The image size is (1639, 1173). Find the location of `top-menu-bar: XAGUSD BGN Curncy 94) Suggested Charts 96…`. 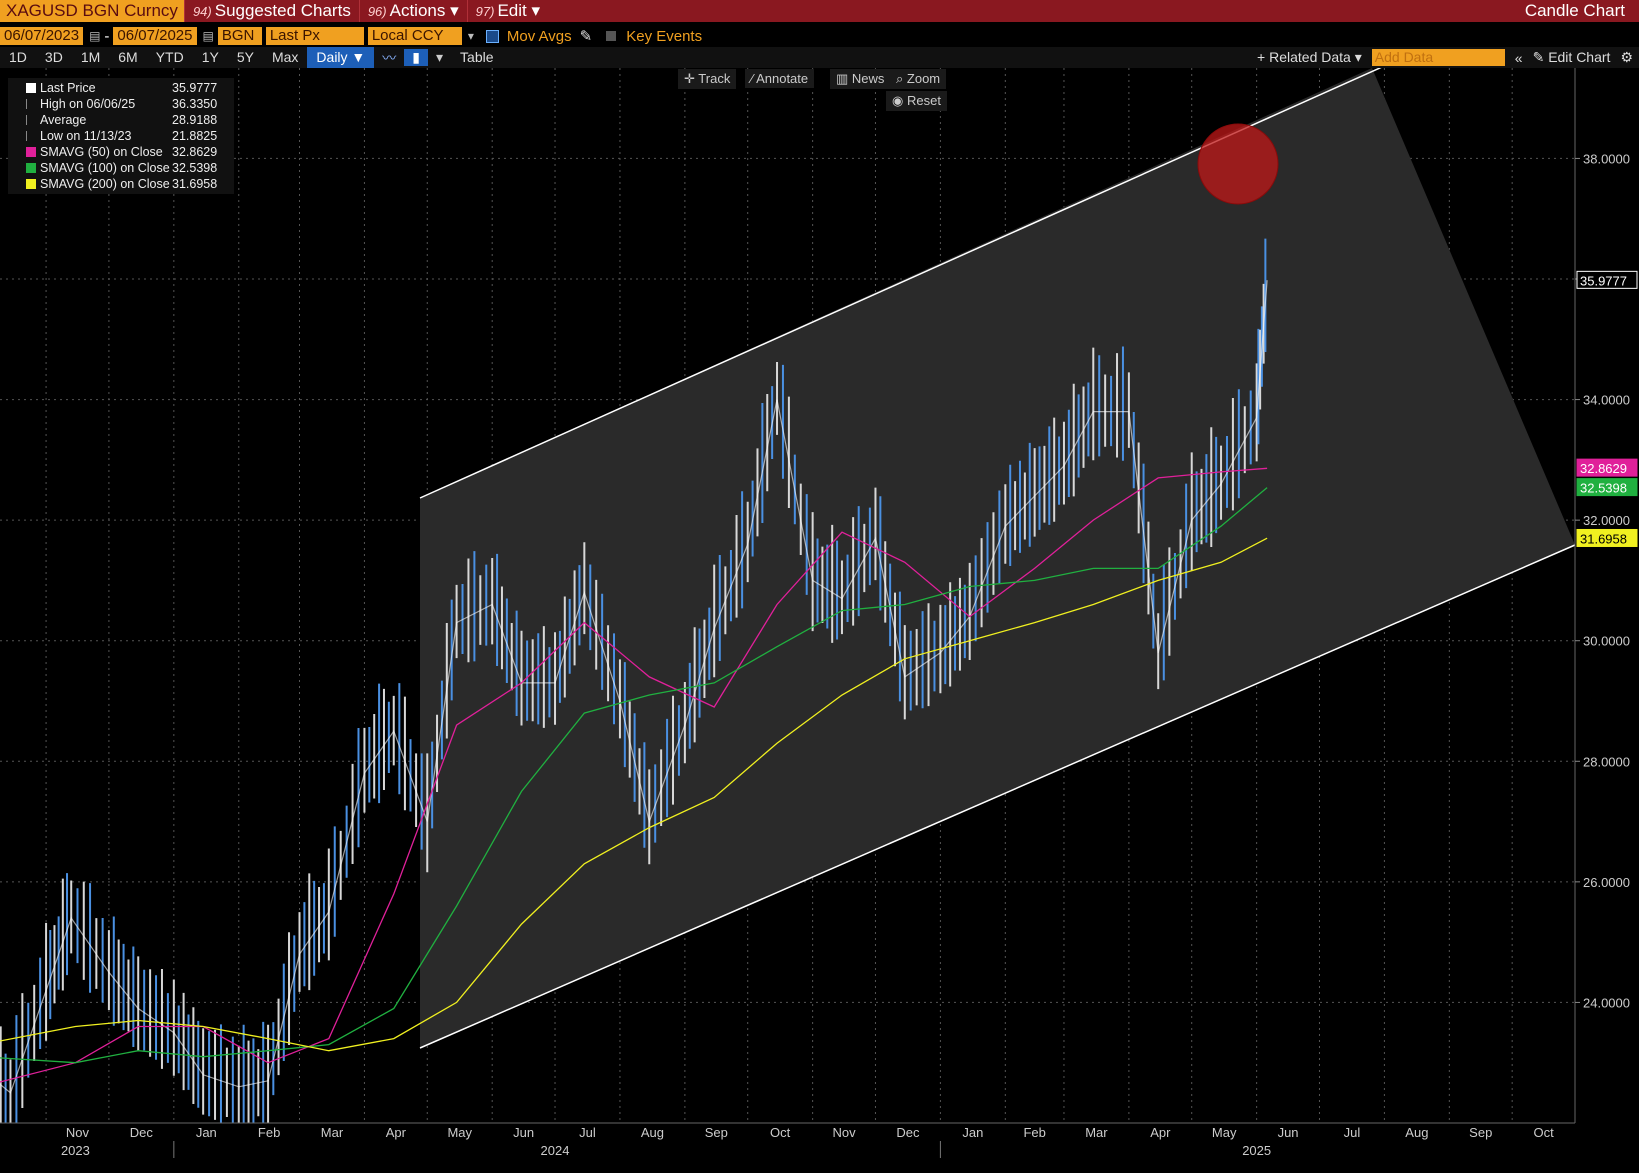

top-menu-bar: XAGUSD BGN Curncy 94) Suggested Charts 96… is located at coordinates (819, 11).